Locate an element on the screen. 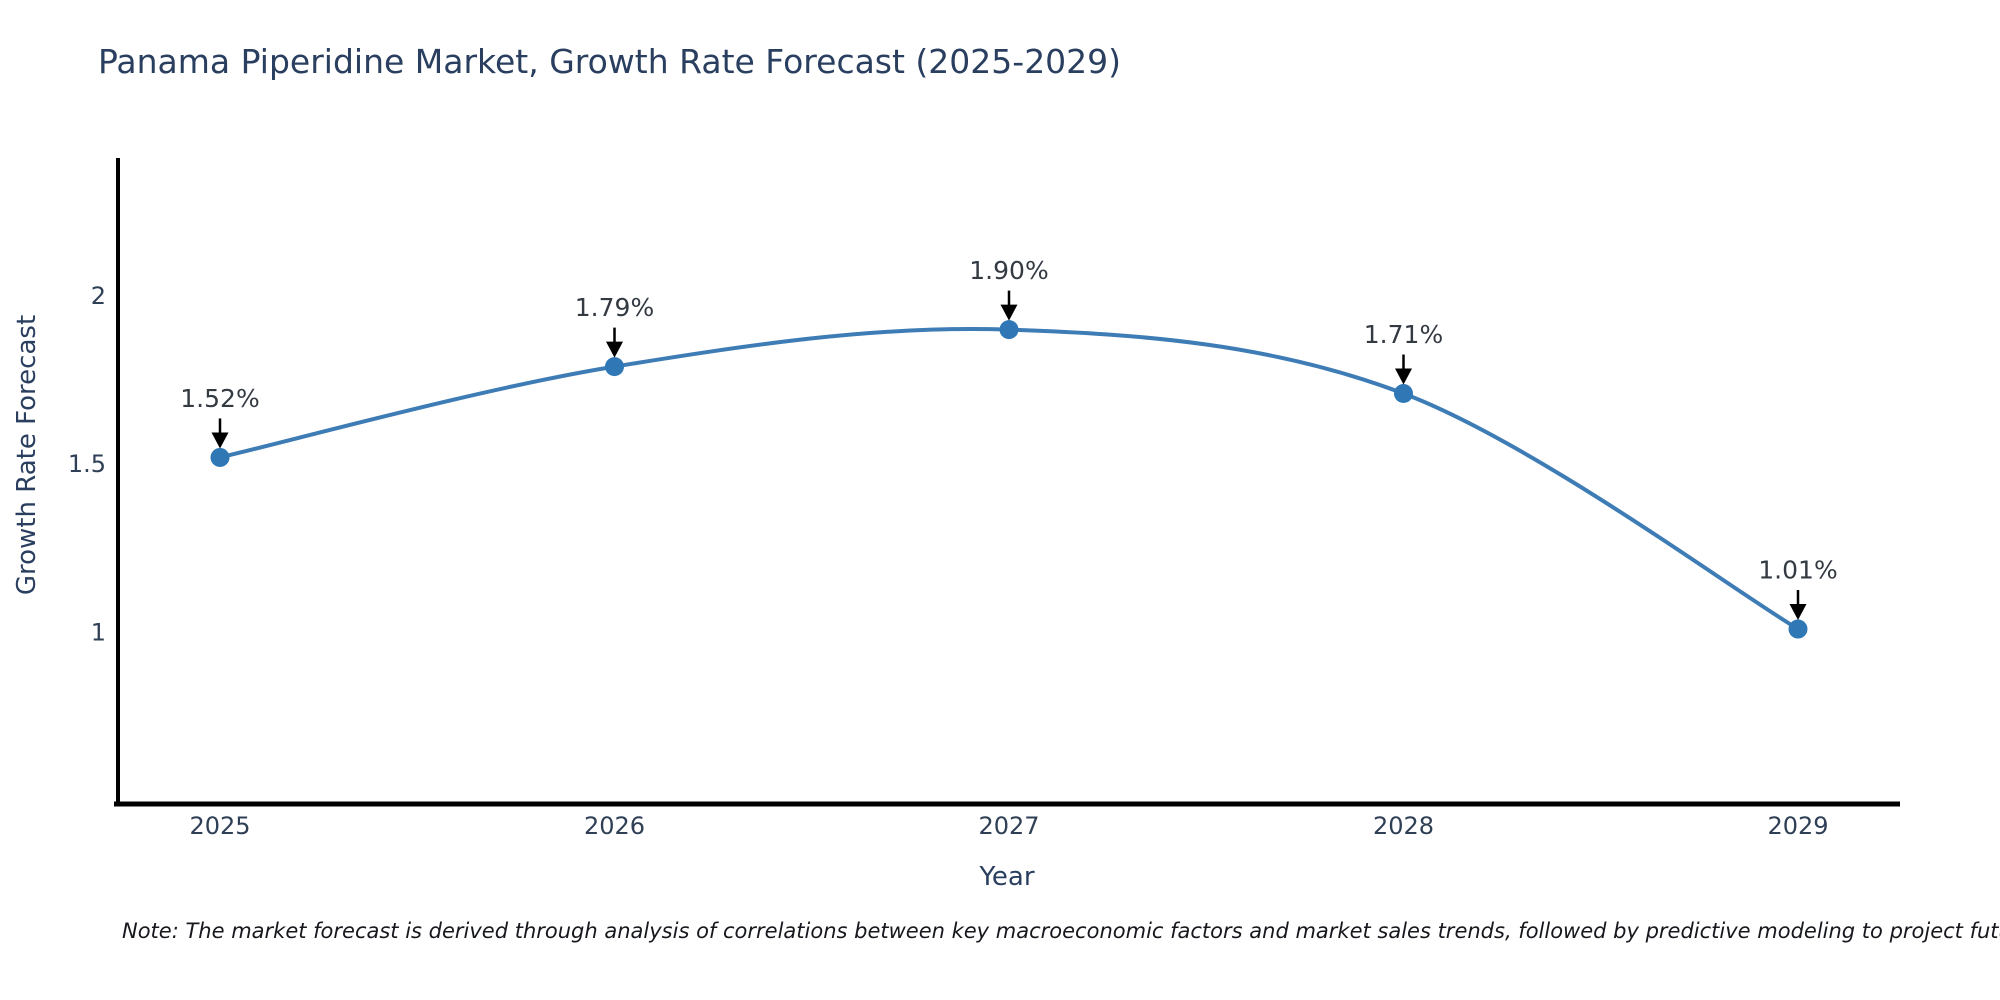  y-tick-label: 1 is located at coordinates (98, 632).